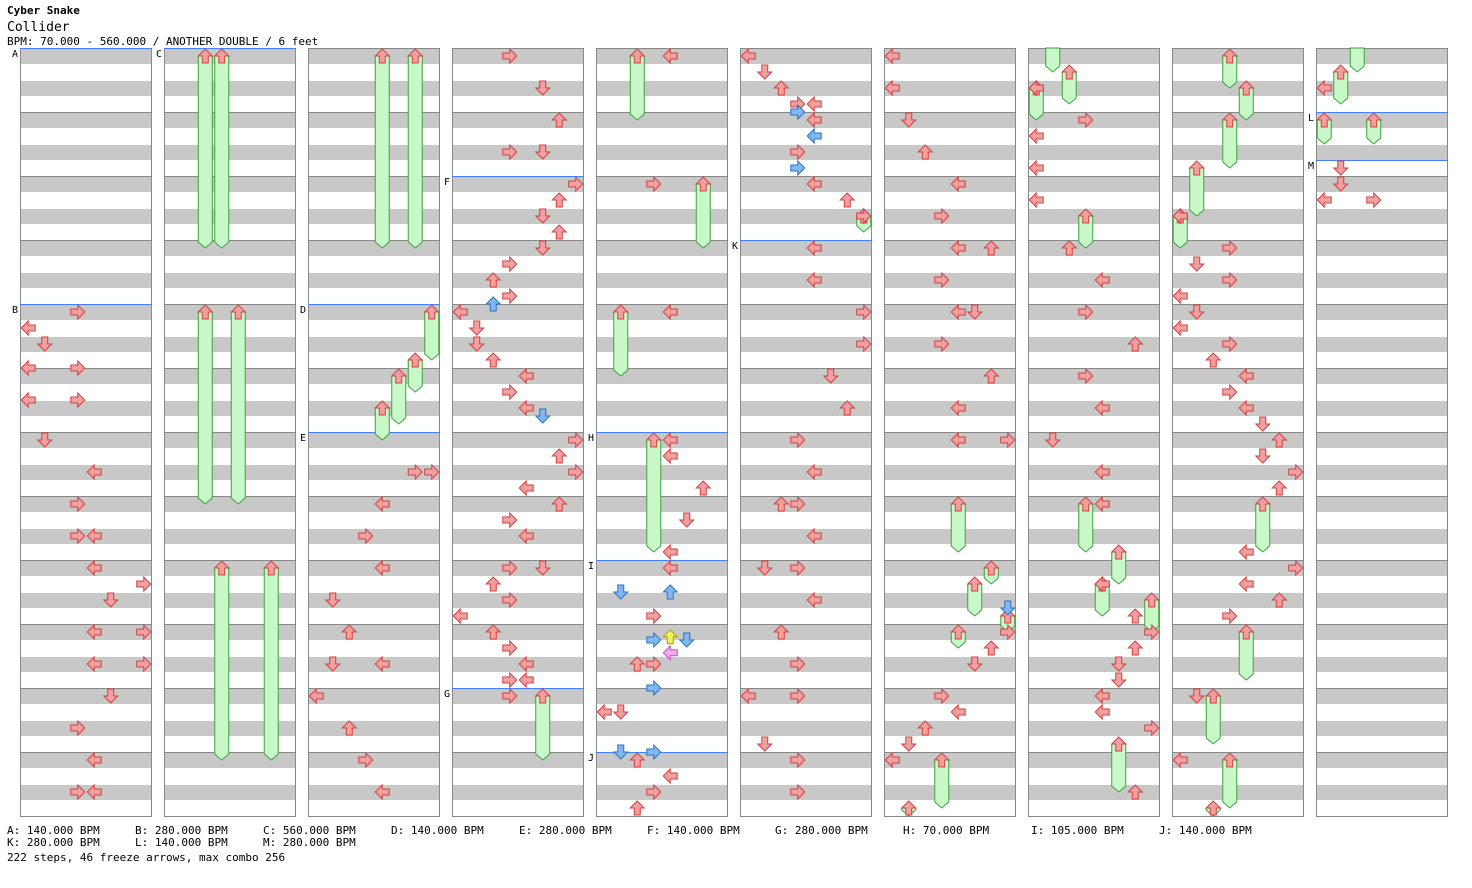 The height and width of the screenshot is (888, 1472). Describe the element at coordinates (1238, 432) in the screenshot. I see `chart-column` at that location.